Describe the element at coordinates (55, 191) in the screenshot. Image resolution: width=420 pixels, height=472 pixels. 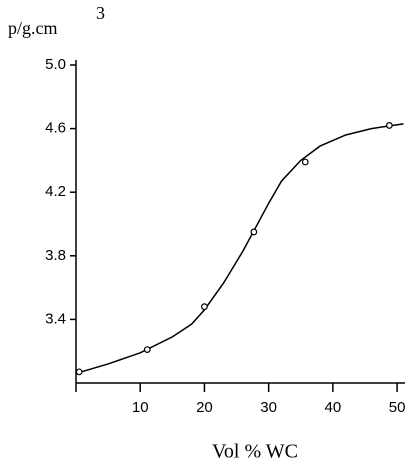
I see `y-tick-label: 4.2` at that location.